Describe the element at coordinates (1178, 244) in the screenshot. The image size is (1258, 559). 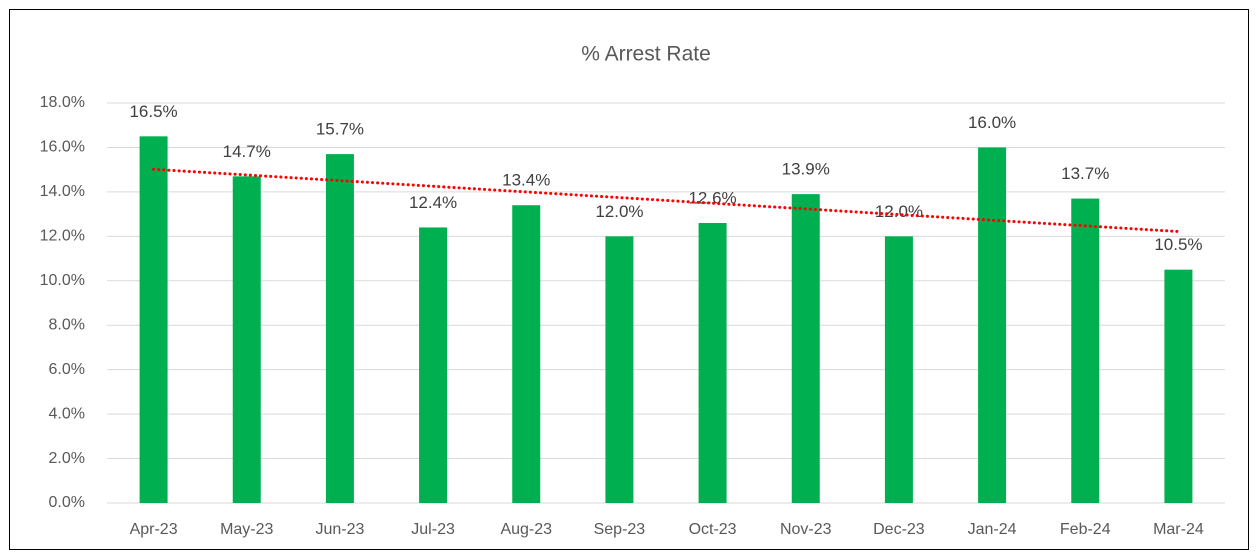
I see `value-label: 10.5%` at that location.